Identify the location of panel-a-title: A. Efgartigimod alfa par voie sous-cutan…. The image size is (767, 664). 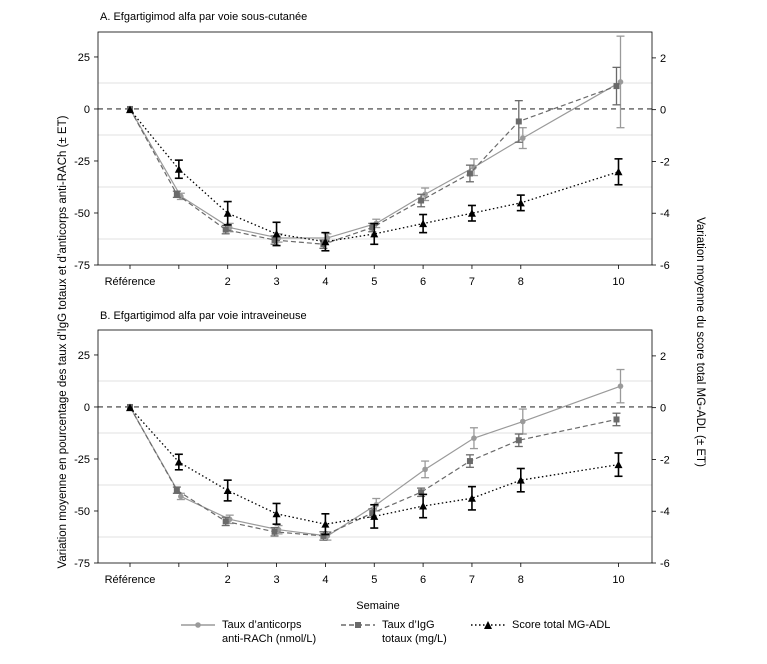
(203, 17).